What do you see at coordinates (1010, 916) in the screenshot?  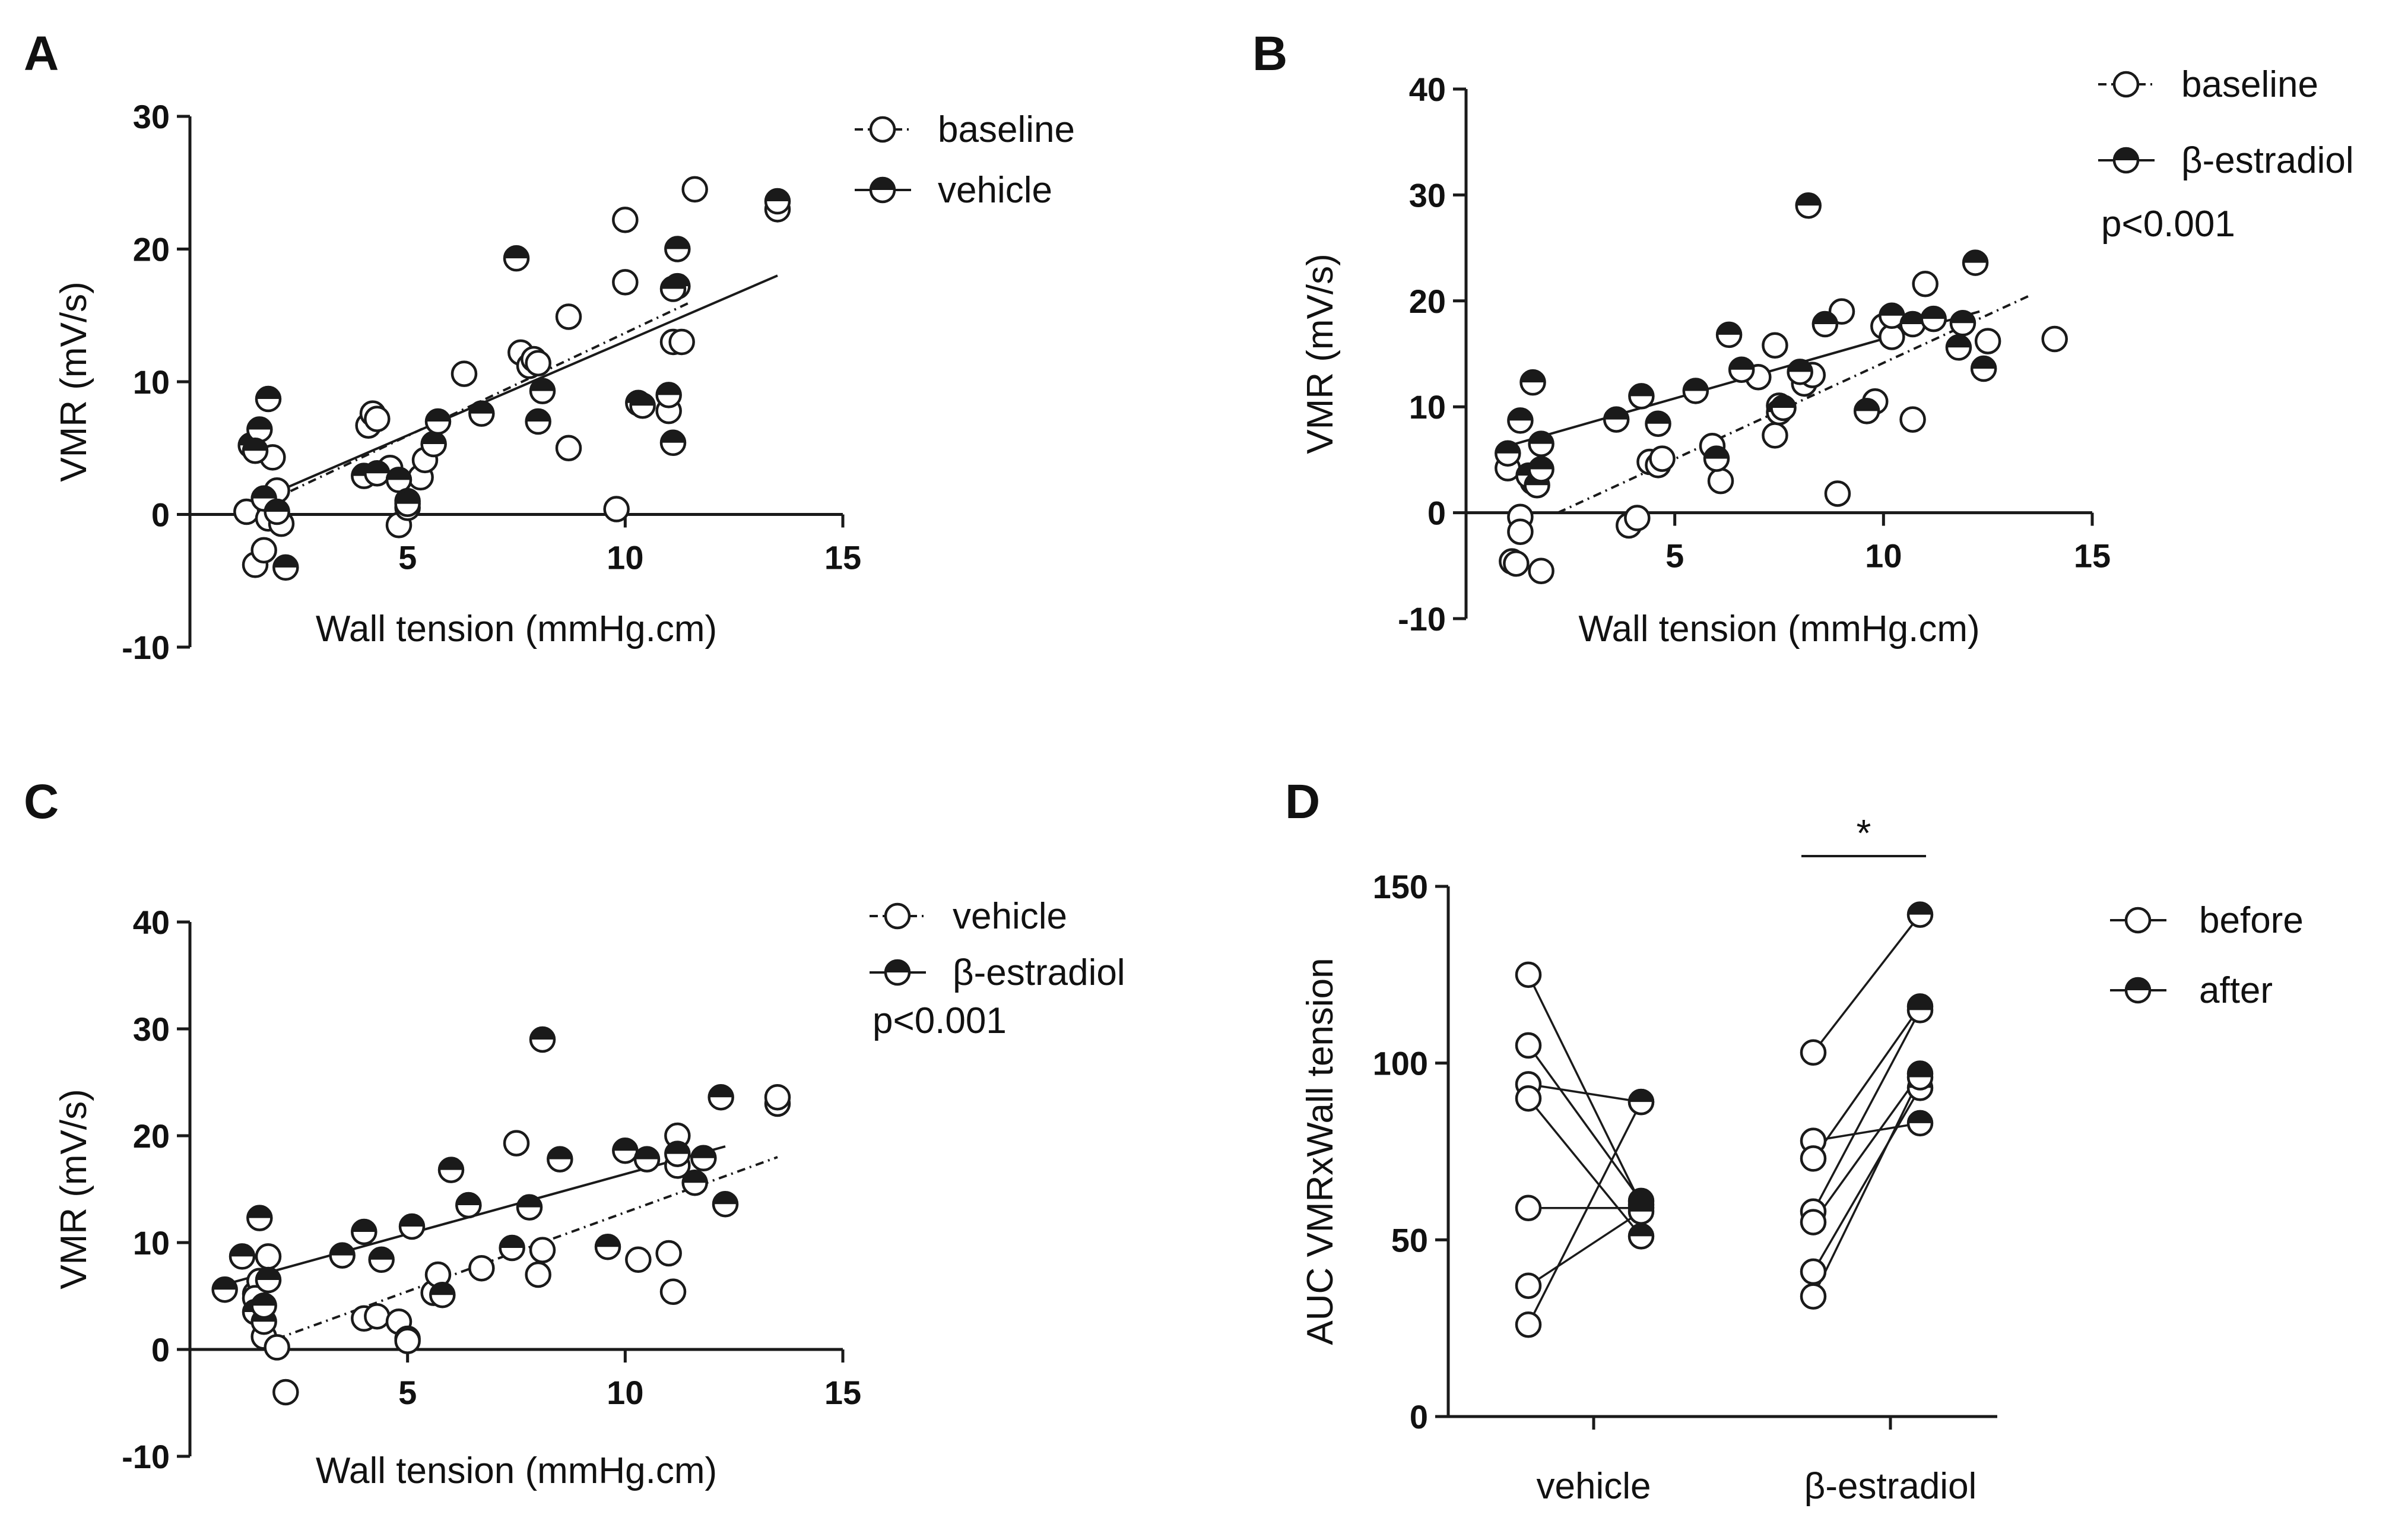 I see `legend-label: vehicle` at bounding box center [1010, 916].